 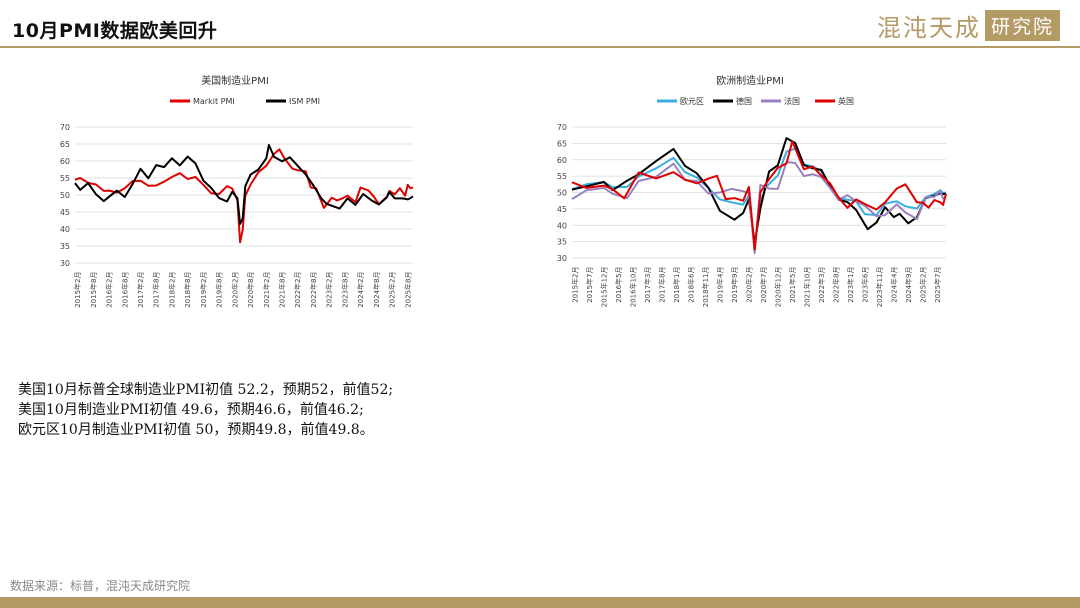 What do you see at coordinates (777, 287) in the screenshot?
I see `x-tick-label: 2020年12月` at bounding box center [777, 287].